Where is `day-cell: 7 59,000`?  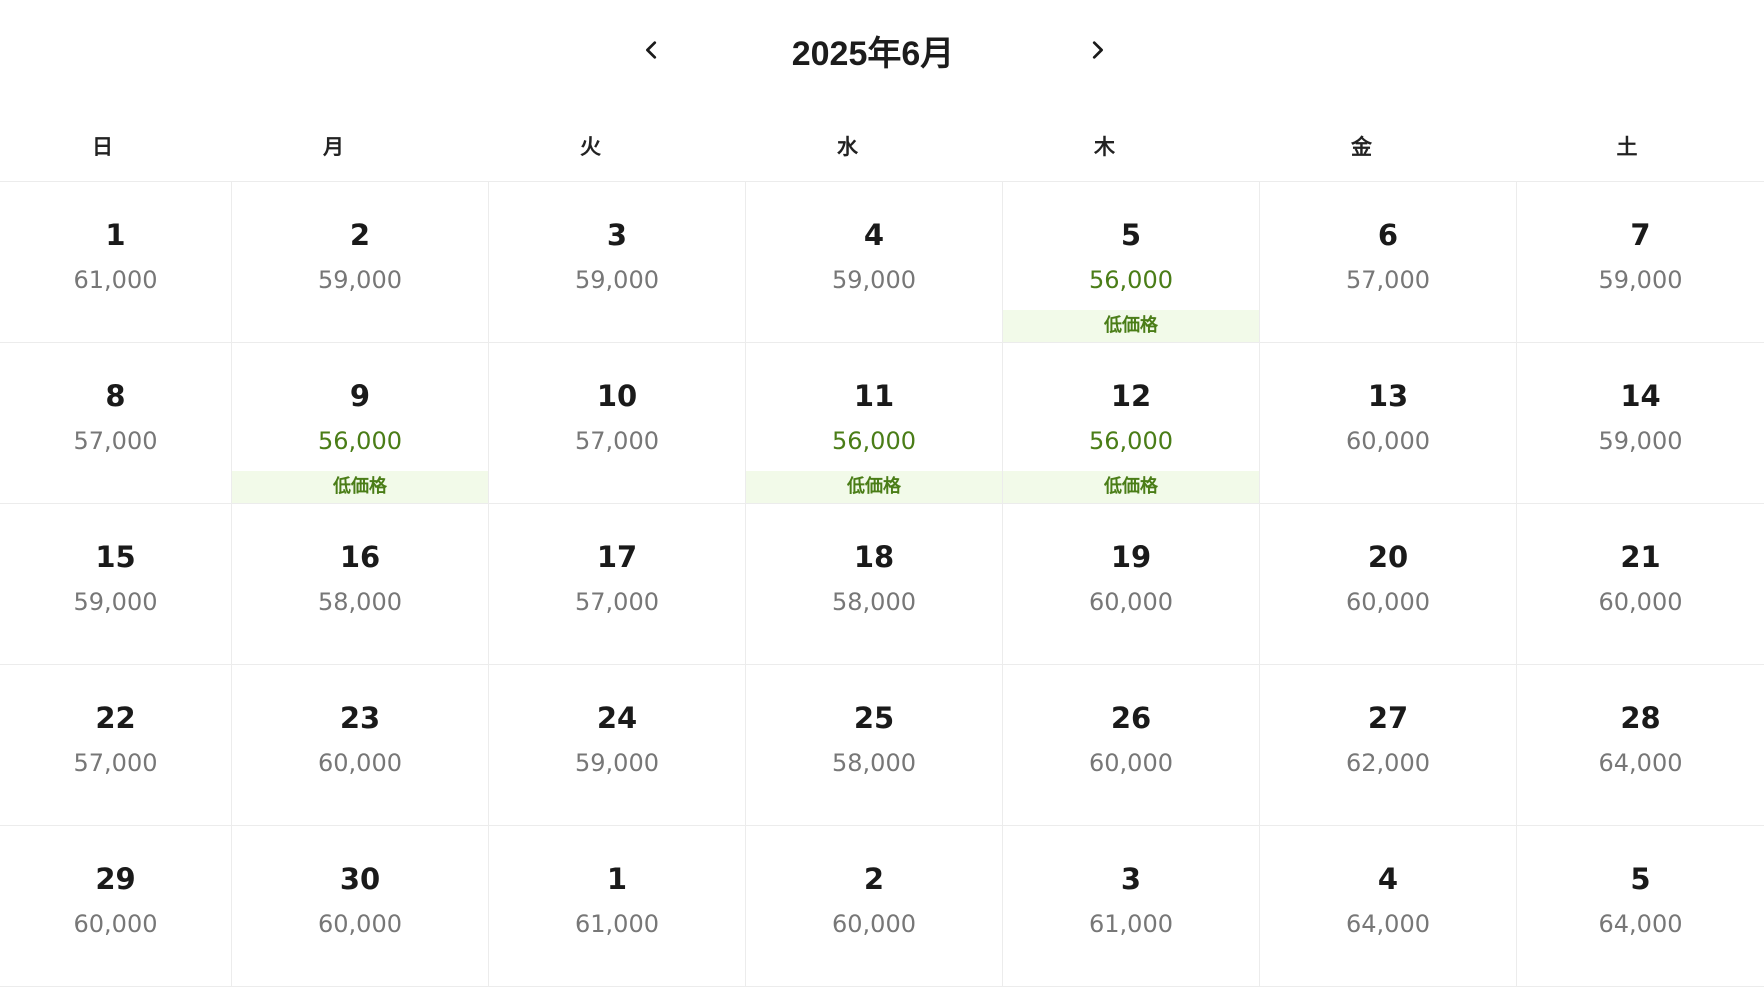 day-cell: 7 59,000 is located at coordinates (1640, 262).